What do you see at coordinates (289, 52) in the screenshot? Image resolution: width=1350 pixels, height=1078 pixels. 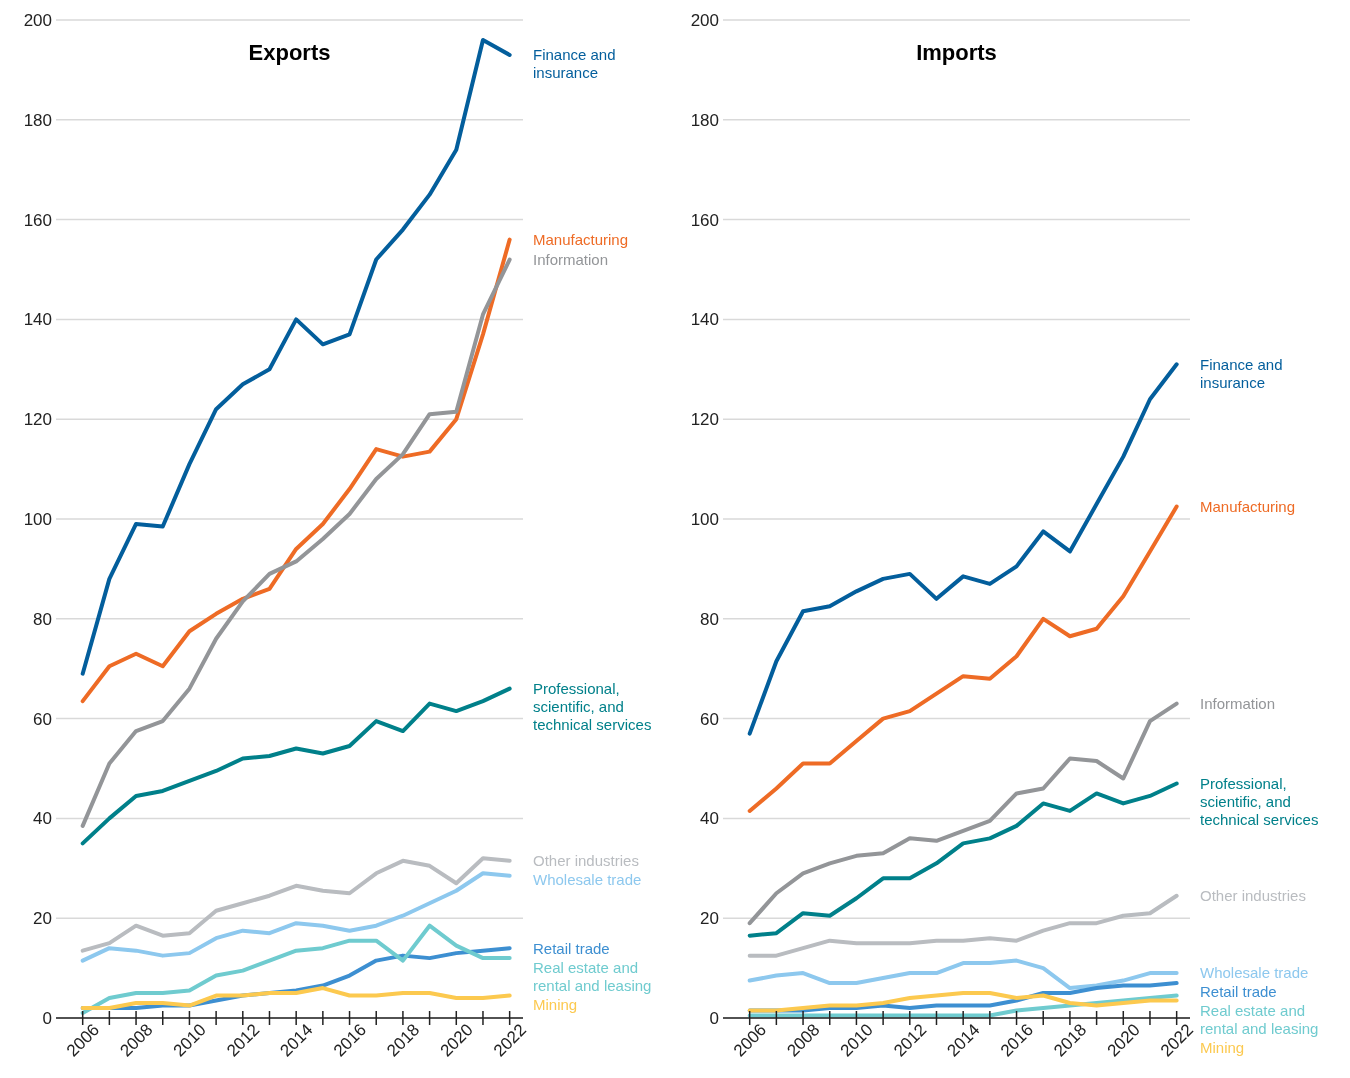 I see `text: Exports` at bounding box center [289, 52].